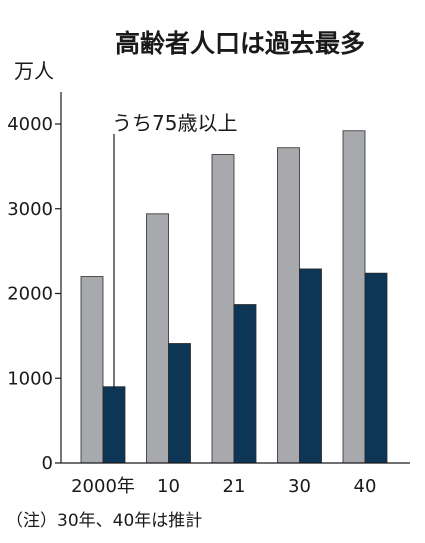  What do you see at coordinates (365, 486) in the screenshot?
I see `x-tick-label-4: 40` at bounding box center [365, 486].